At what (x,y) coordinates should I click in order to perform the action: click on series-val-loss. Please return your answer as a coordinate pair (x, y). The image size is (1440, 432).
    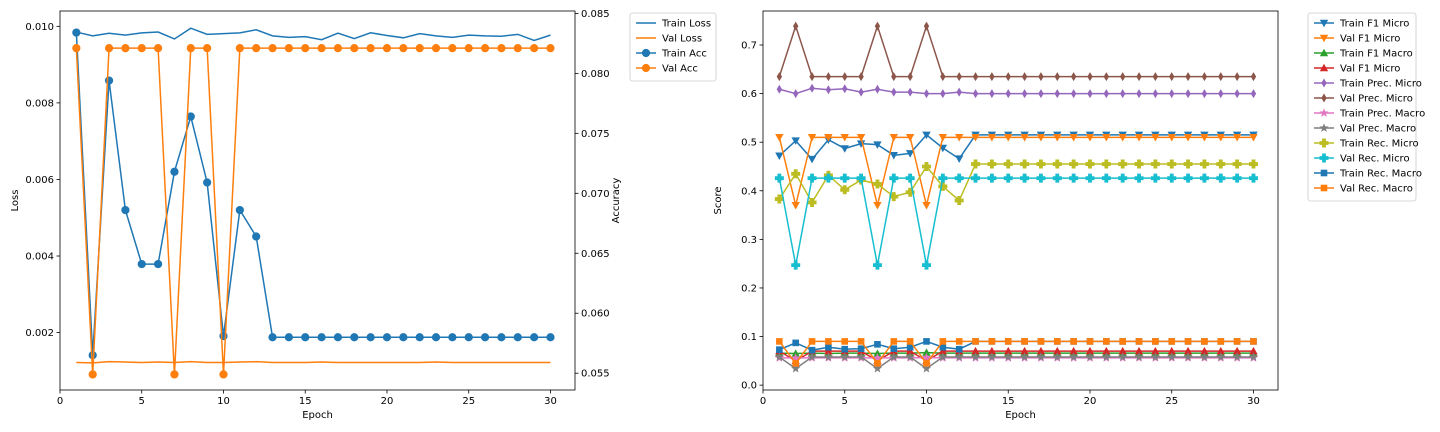
    Looking at the image, I should click on (313, 362).